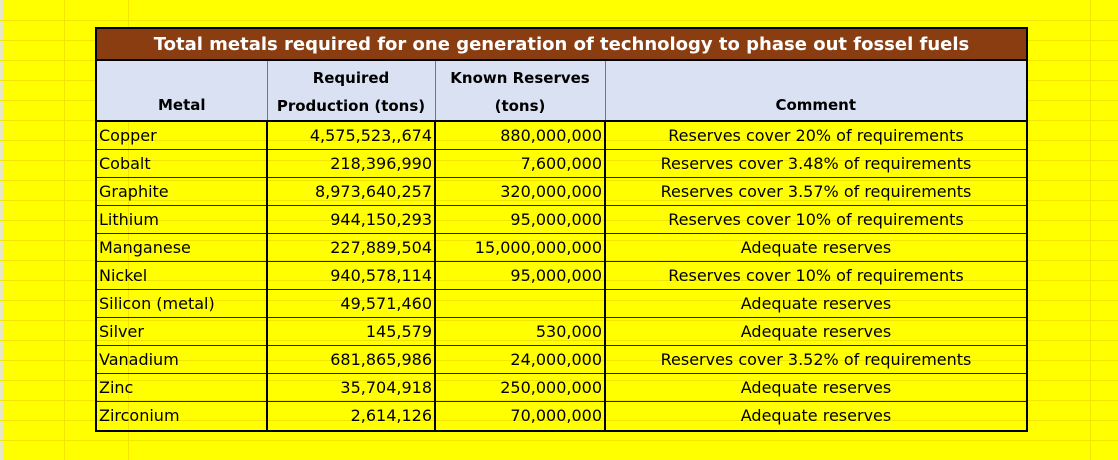 This screenshot has height=460, width=1118. I want to click on cell-required: 218,396,990, so click(350, 163).